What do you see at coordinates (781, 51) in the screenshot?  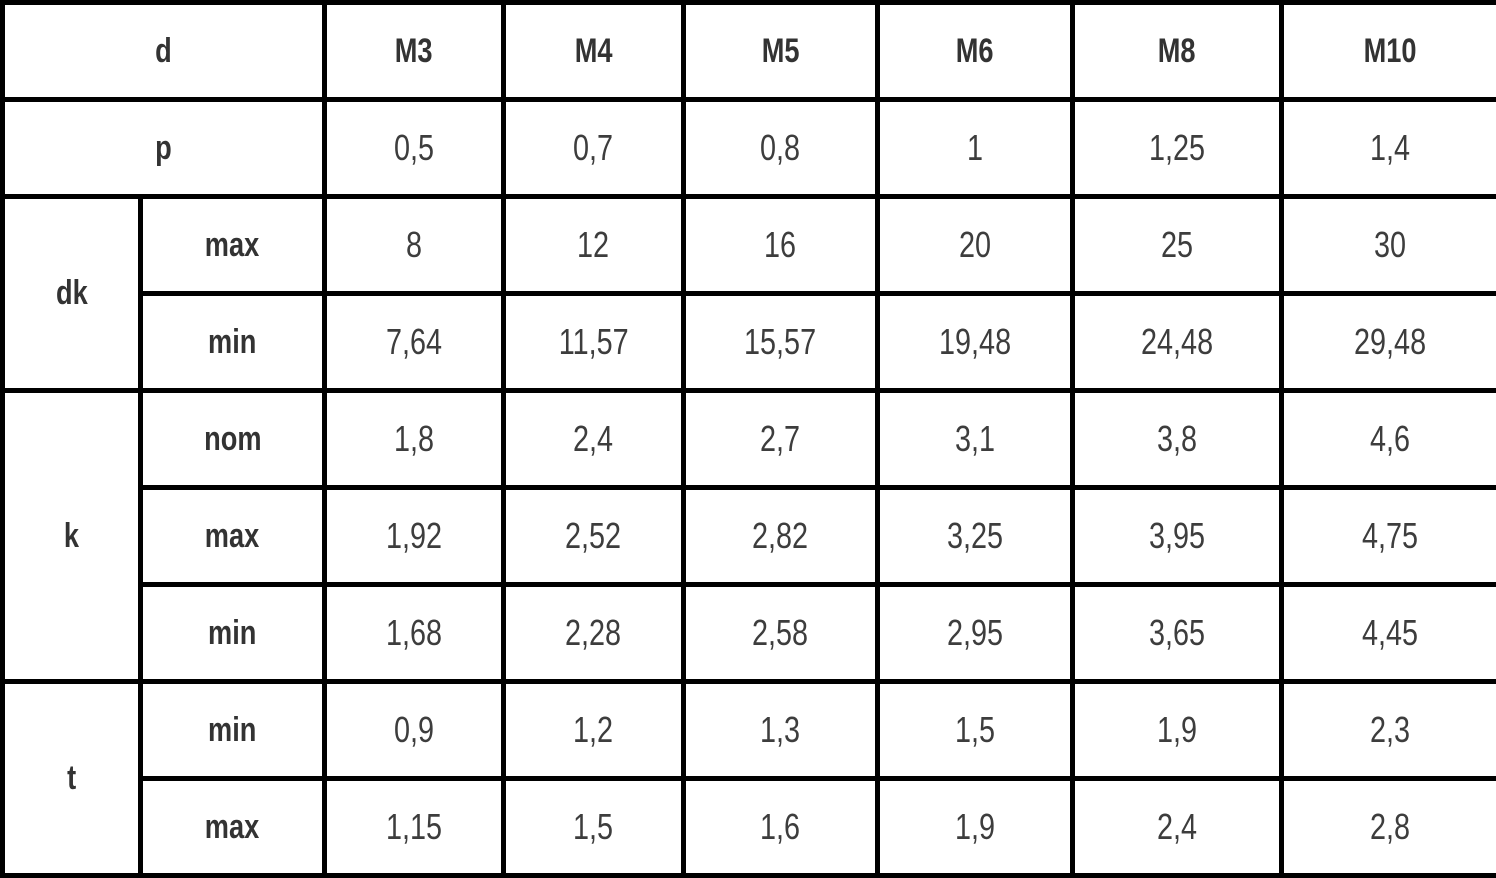 I see `col-header-m5: M5` at bounding box center [781, 51].